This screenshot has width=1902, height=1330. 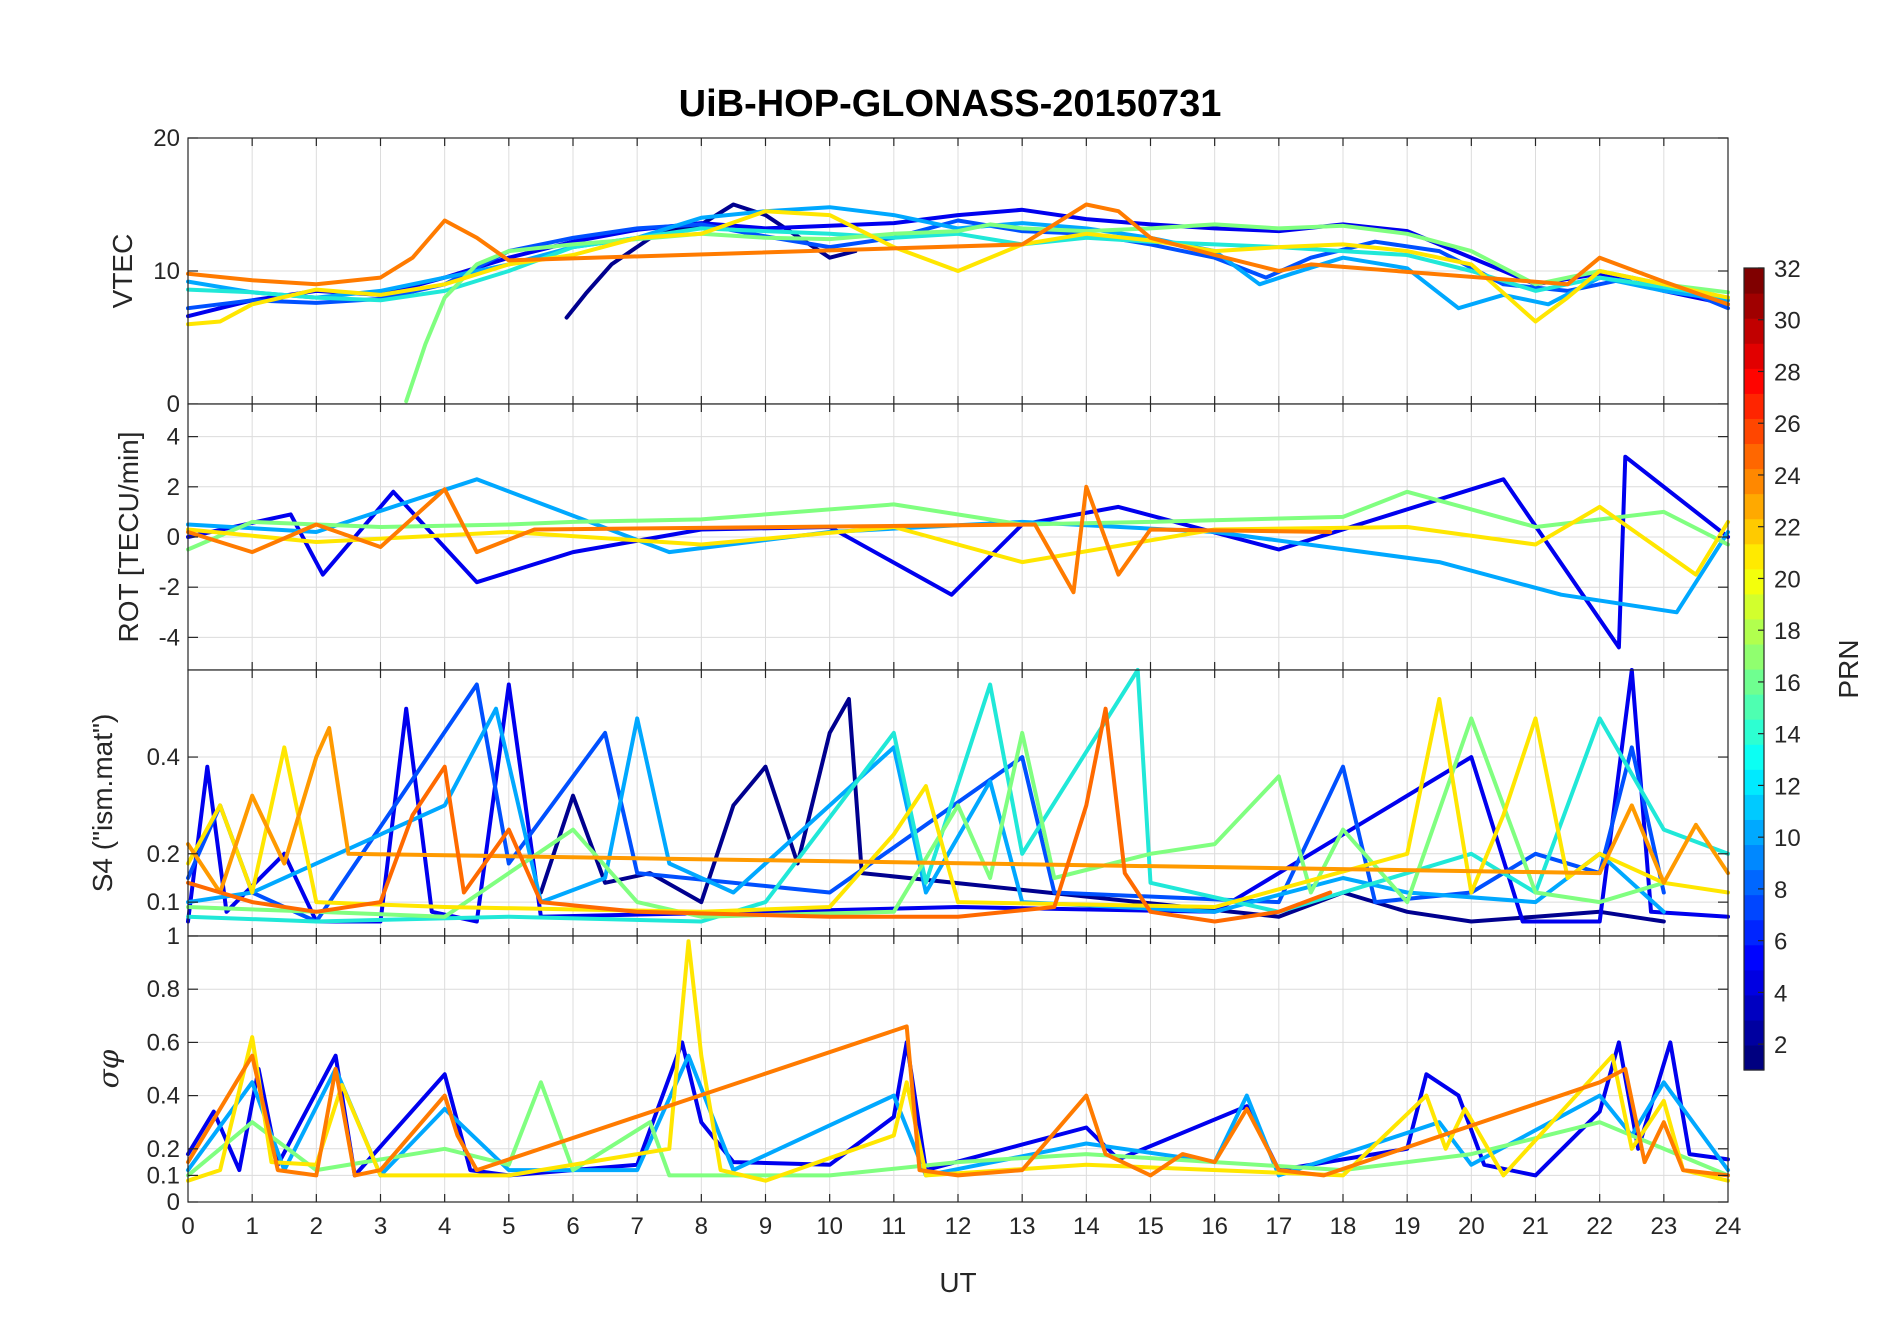 I want to click on y-tick-label: 0.8, so click(x=163, y=989).